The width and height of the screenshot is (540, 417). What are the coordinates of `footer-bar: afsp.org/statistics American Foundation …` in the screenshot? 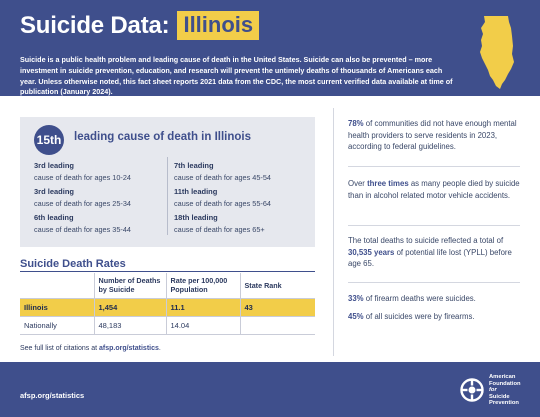 It's located at (270, 389).